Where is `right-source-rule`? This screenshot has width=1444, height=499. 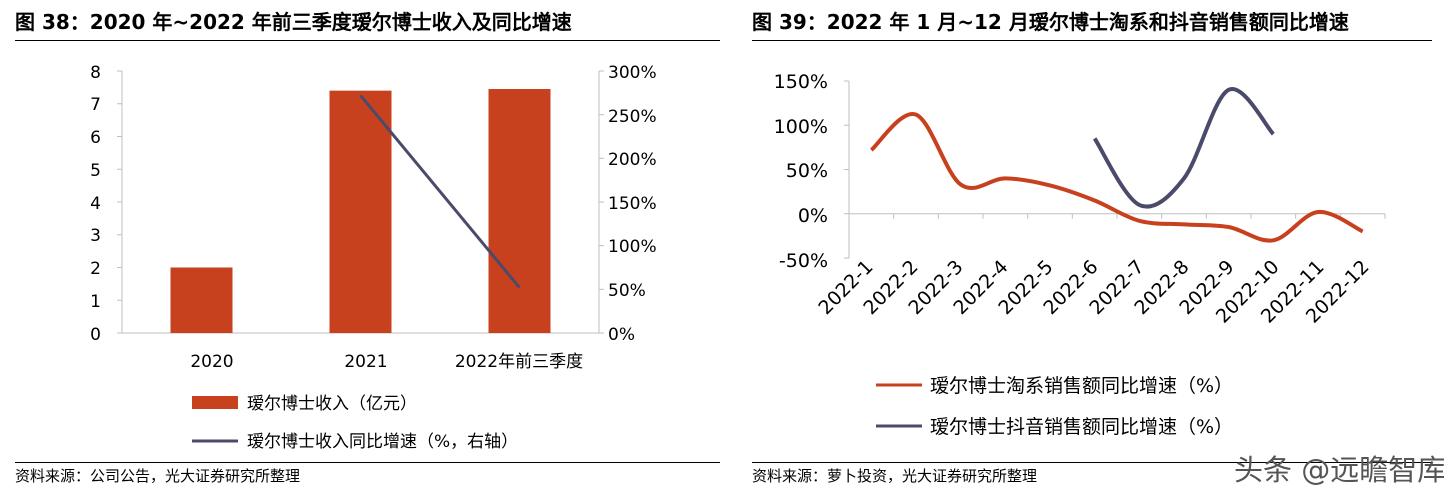 right-source-rule is located at coordinates (1092, 462).